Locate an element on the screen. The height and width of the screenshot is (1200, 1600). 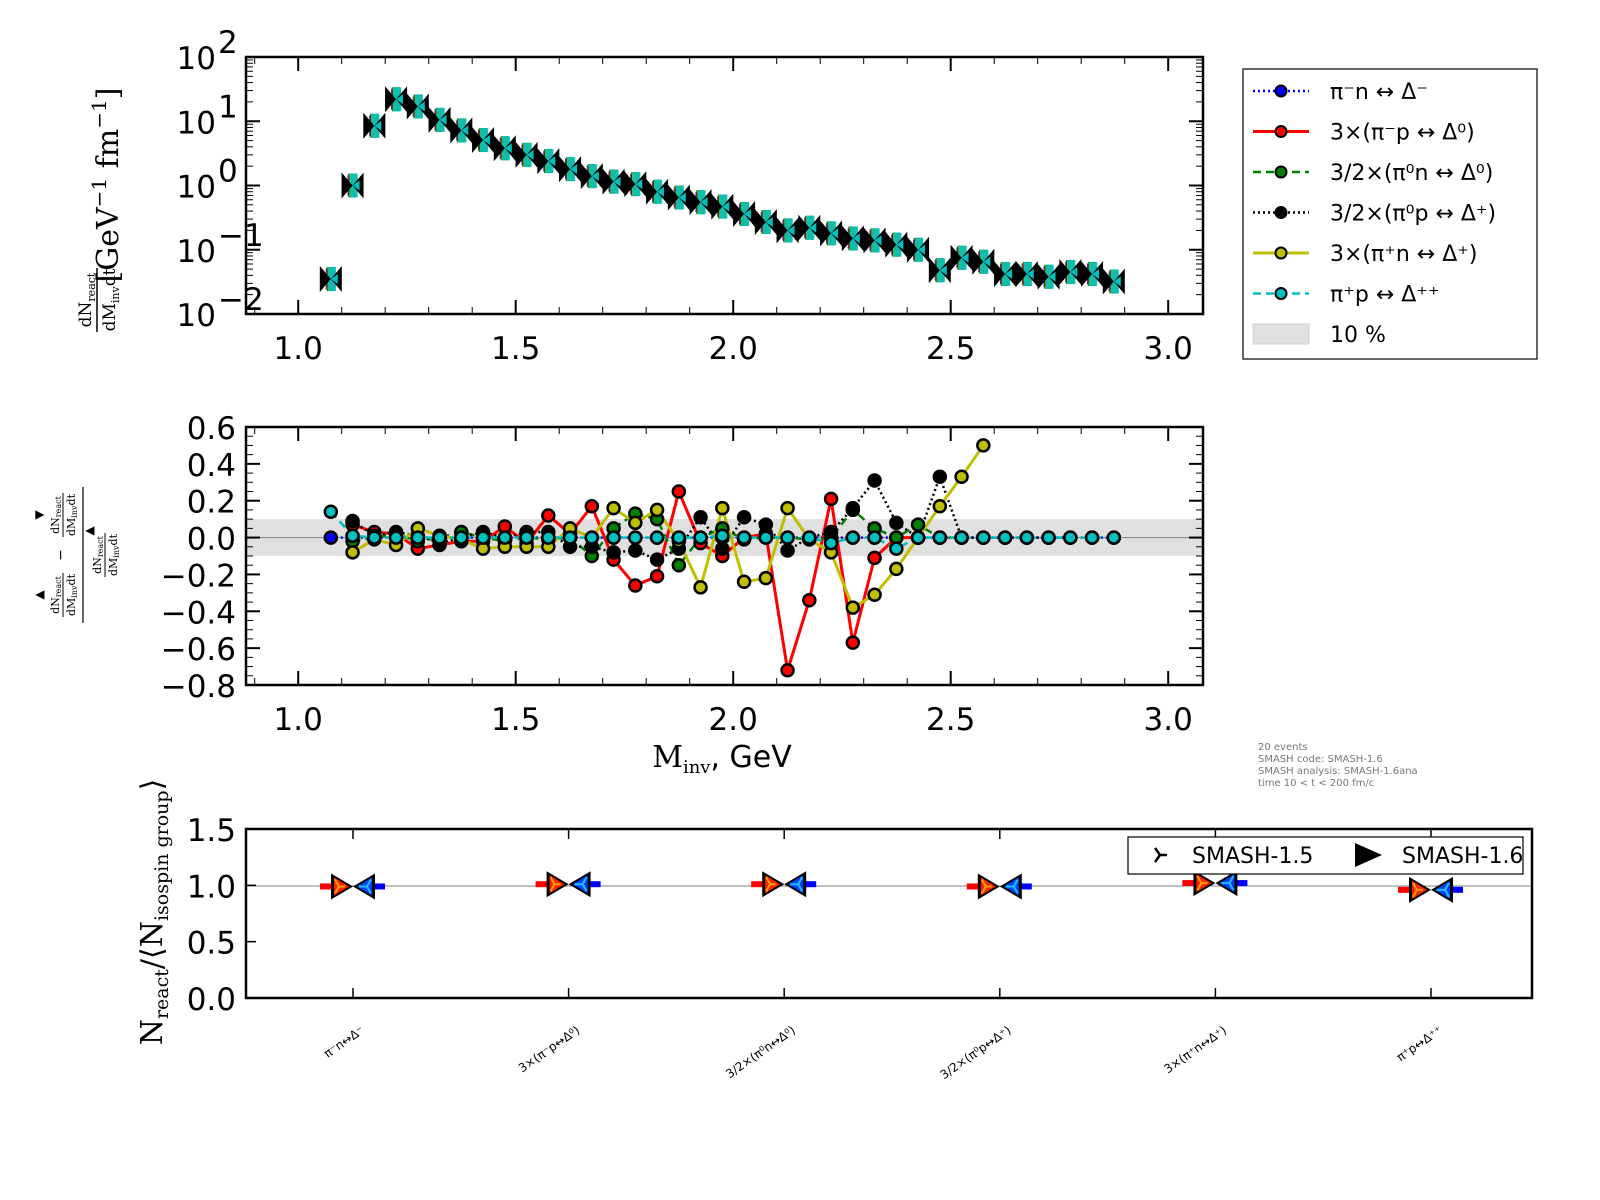
info-line: SMASH code: SMASH-1.6 is located at coordinates (1320, 759).